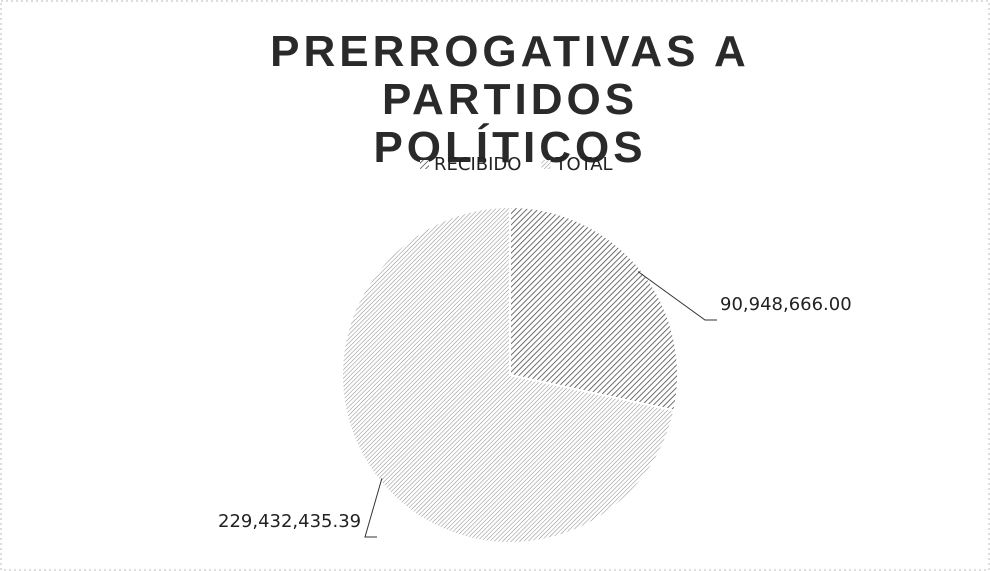 The height and width of the screenshot is (571, 990). Describe the element at coordinates (594, 308) in the screenshot. I see `pie-slice` at that location.